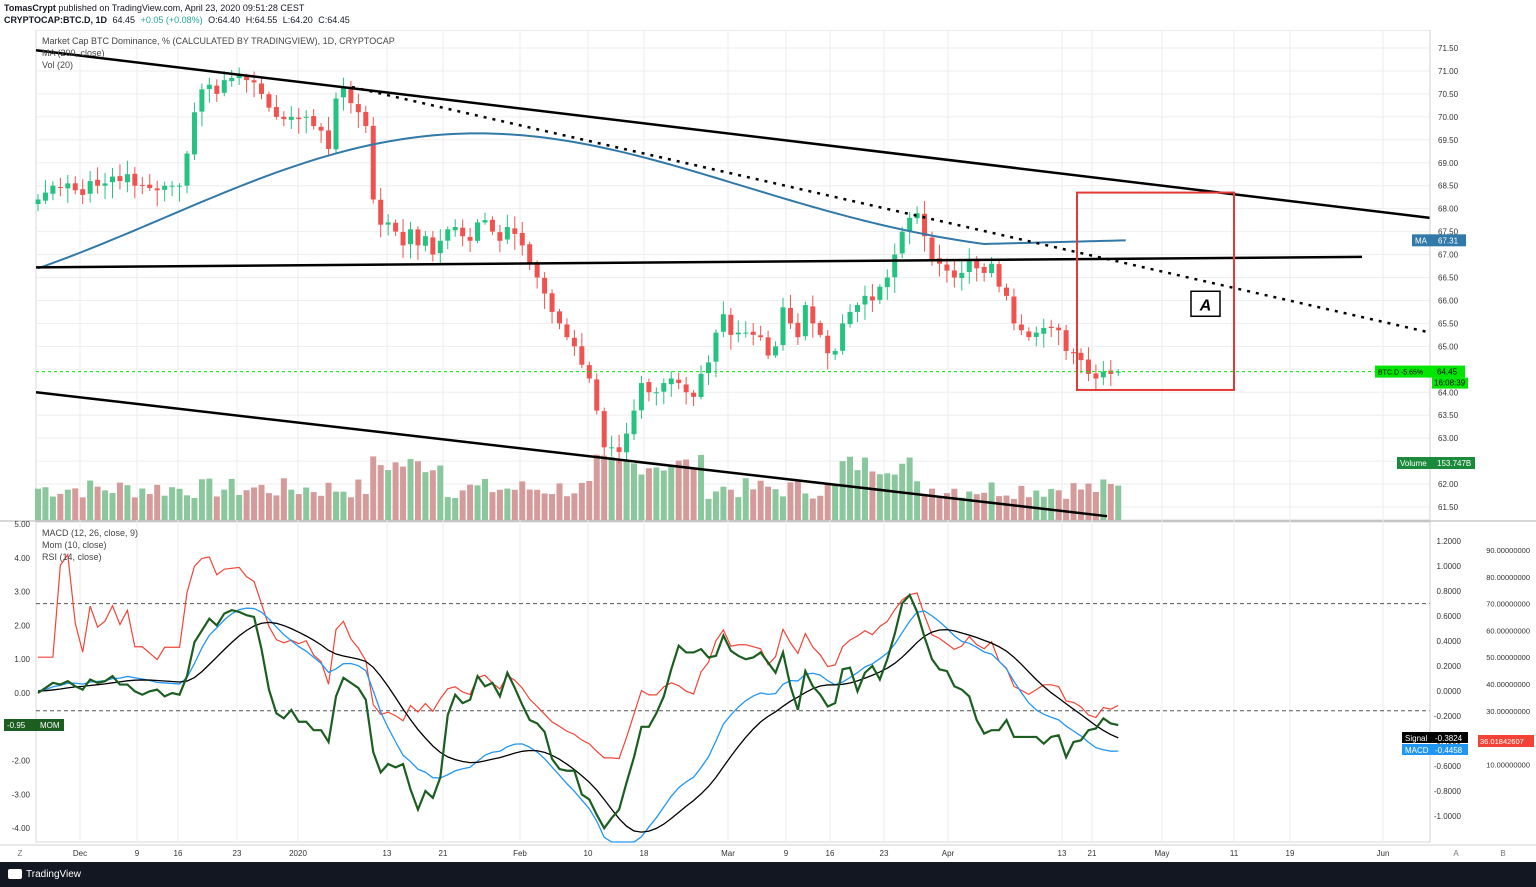  I want to click on price-tick-label: 66.50, so click(1448, 278).